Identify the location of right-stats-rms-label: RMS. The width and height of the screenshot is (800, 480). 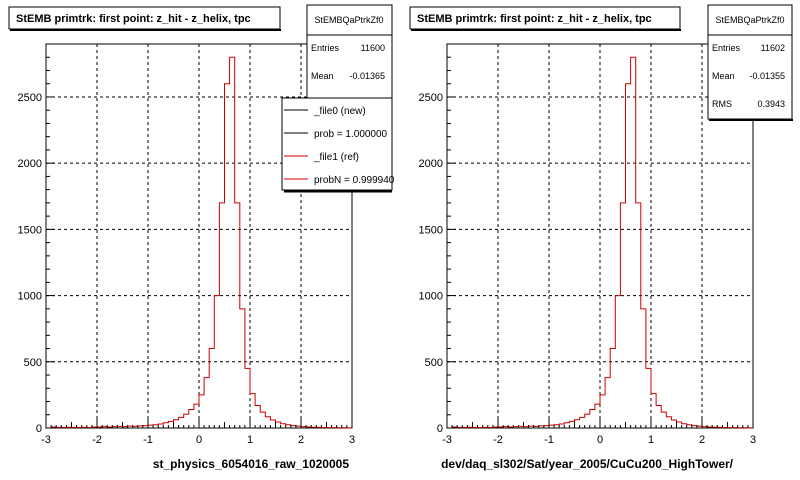
(722, 104).